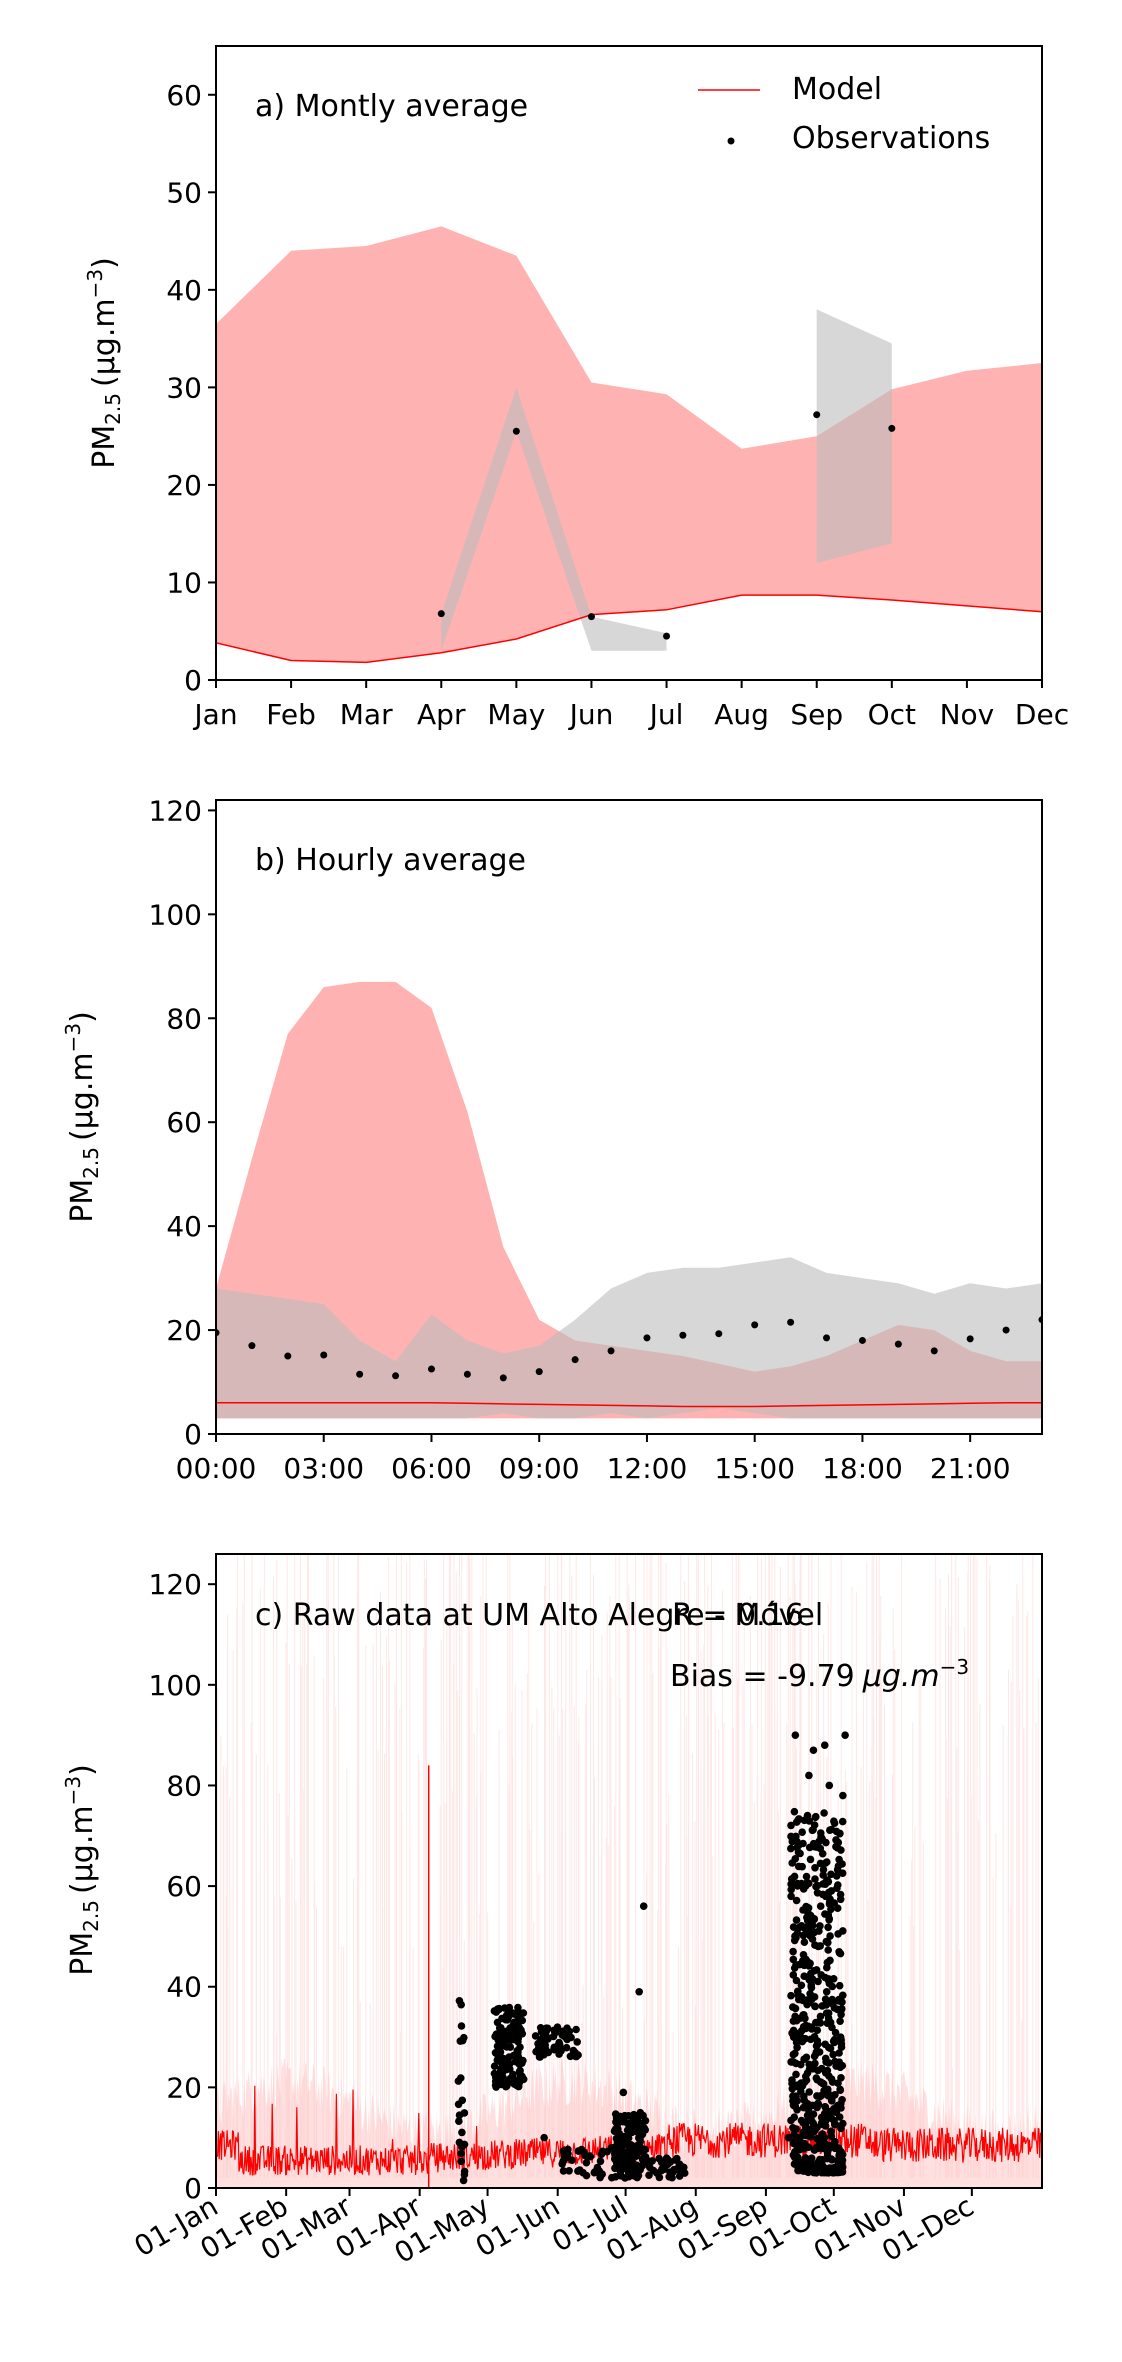  I want to click on legend-observations-marker, so click(731, 141).